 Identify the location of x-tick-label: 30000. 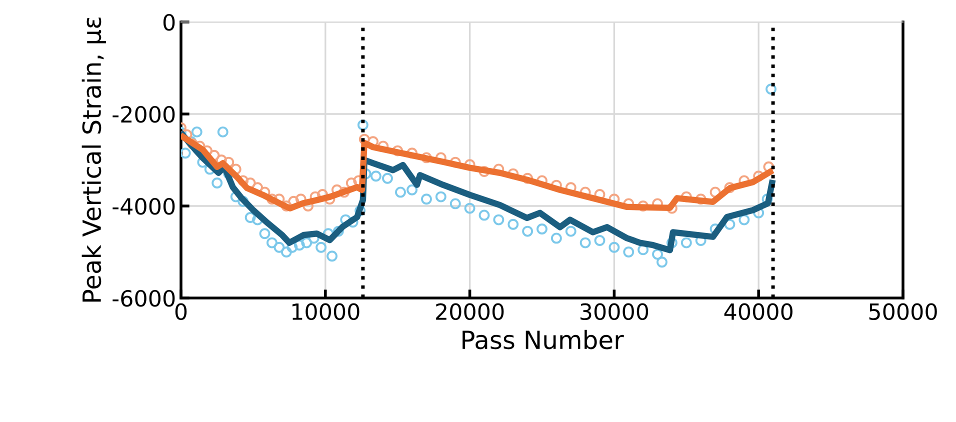
(614, 311).